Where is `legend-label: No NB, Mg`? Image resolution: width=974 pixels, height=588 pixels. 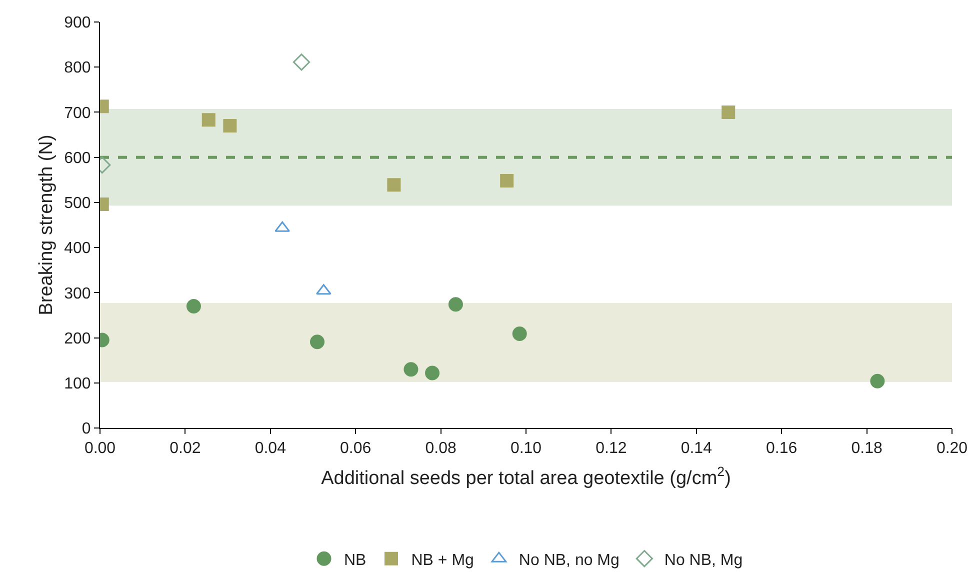
legend-label: No NB, Mg is located at coordinates (703, 560).